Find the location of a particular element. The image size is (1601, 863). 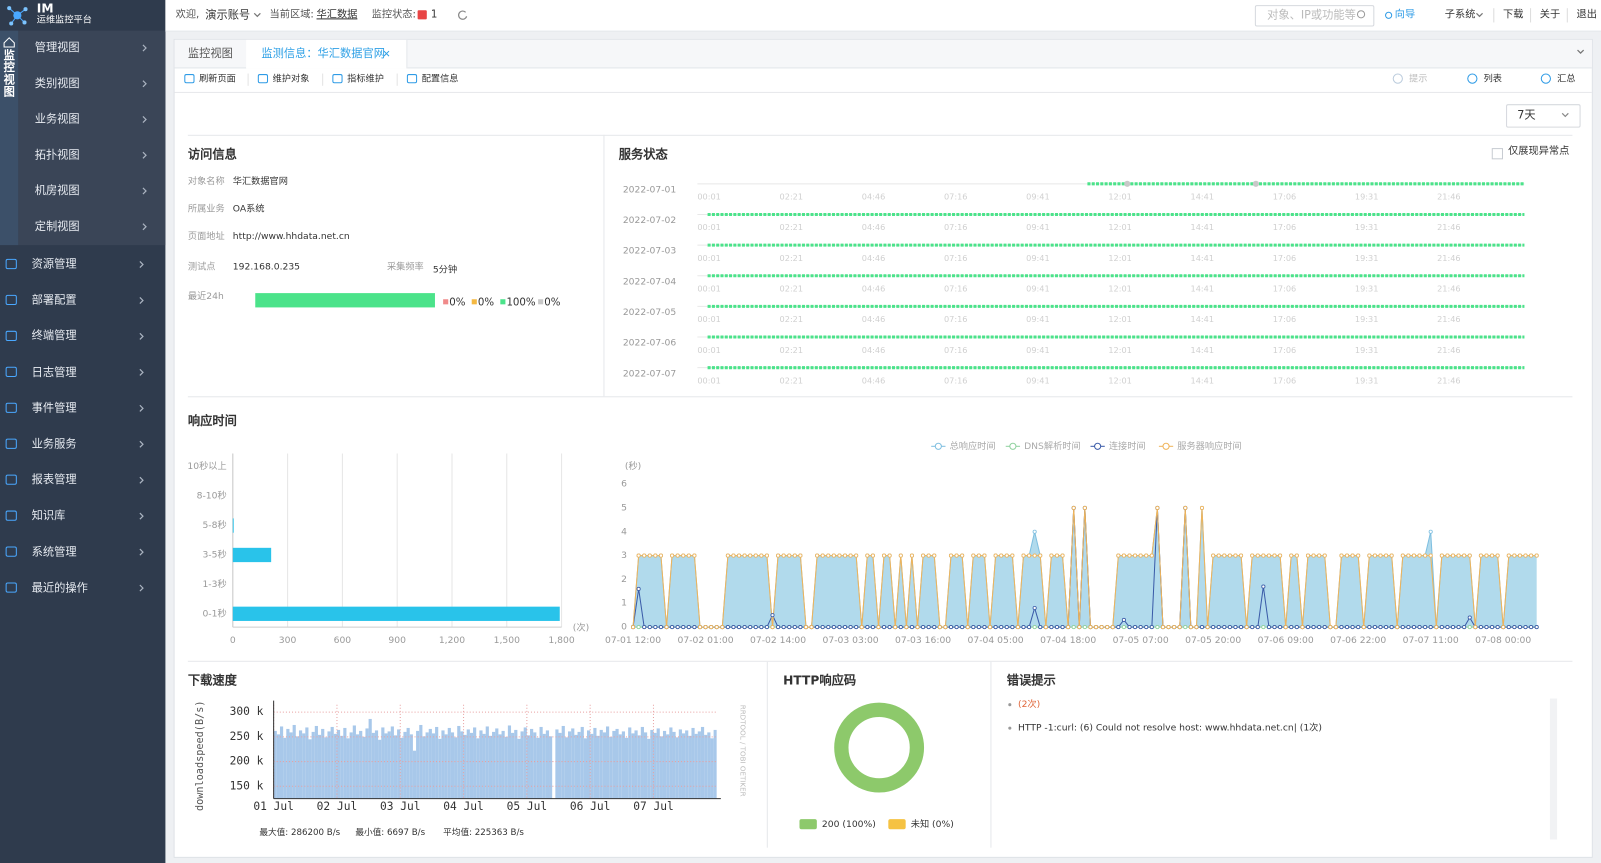

menu-item: 报表管理 is located at coordinates (54, 480).